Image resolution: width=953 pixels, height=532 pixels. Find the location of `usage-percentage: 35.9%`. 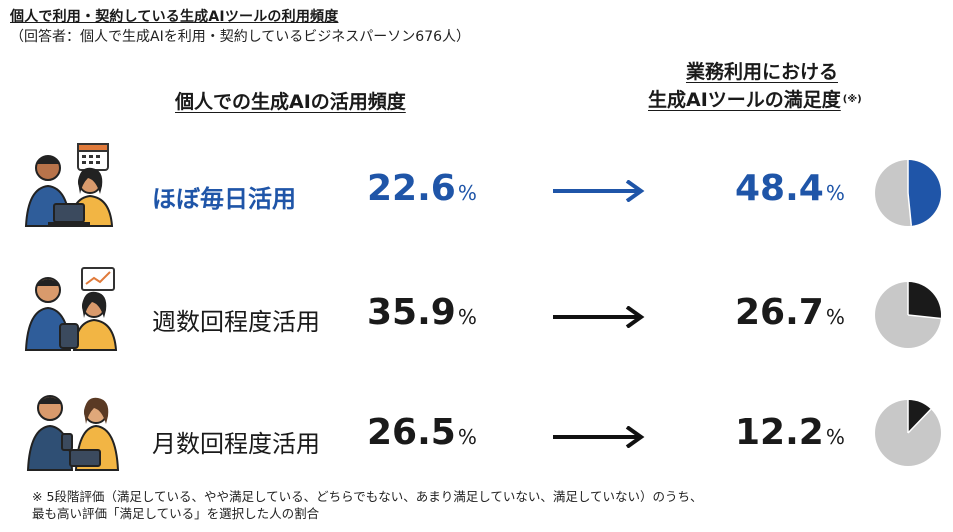

usage-percentage: 35.9% is located at coordinates (422, 312).